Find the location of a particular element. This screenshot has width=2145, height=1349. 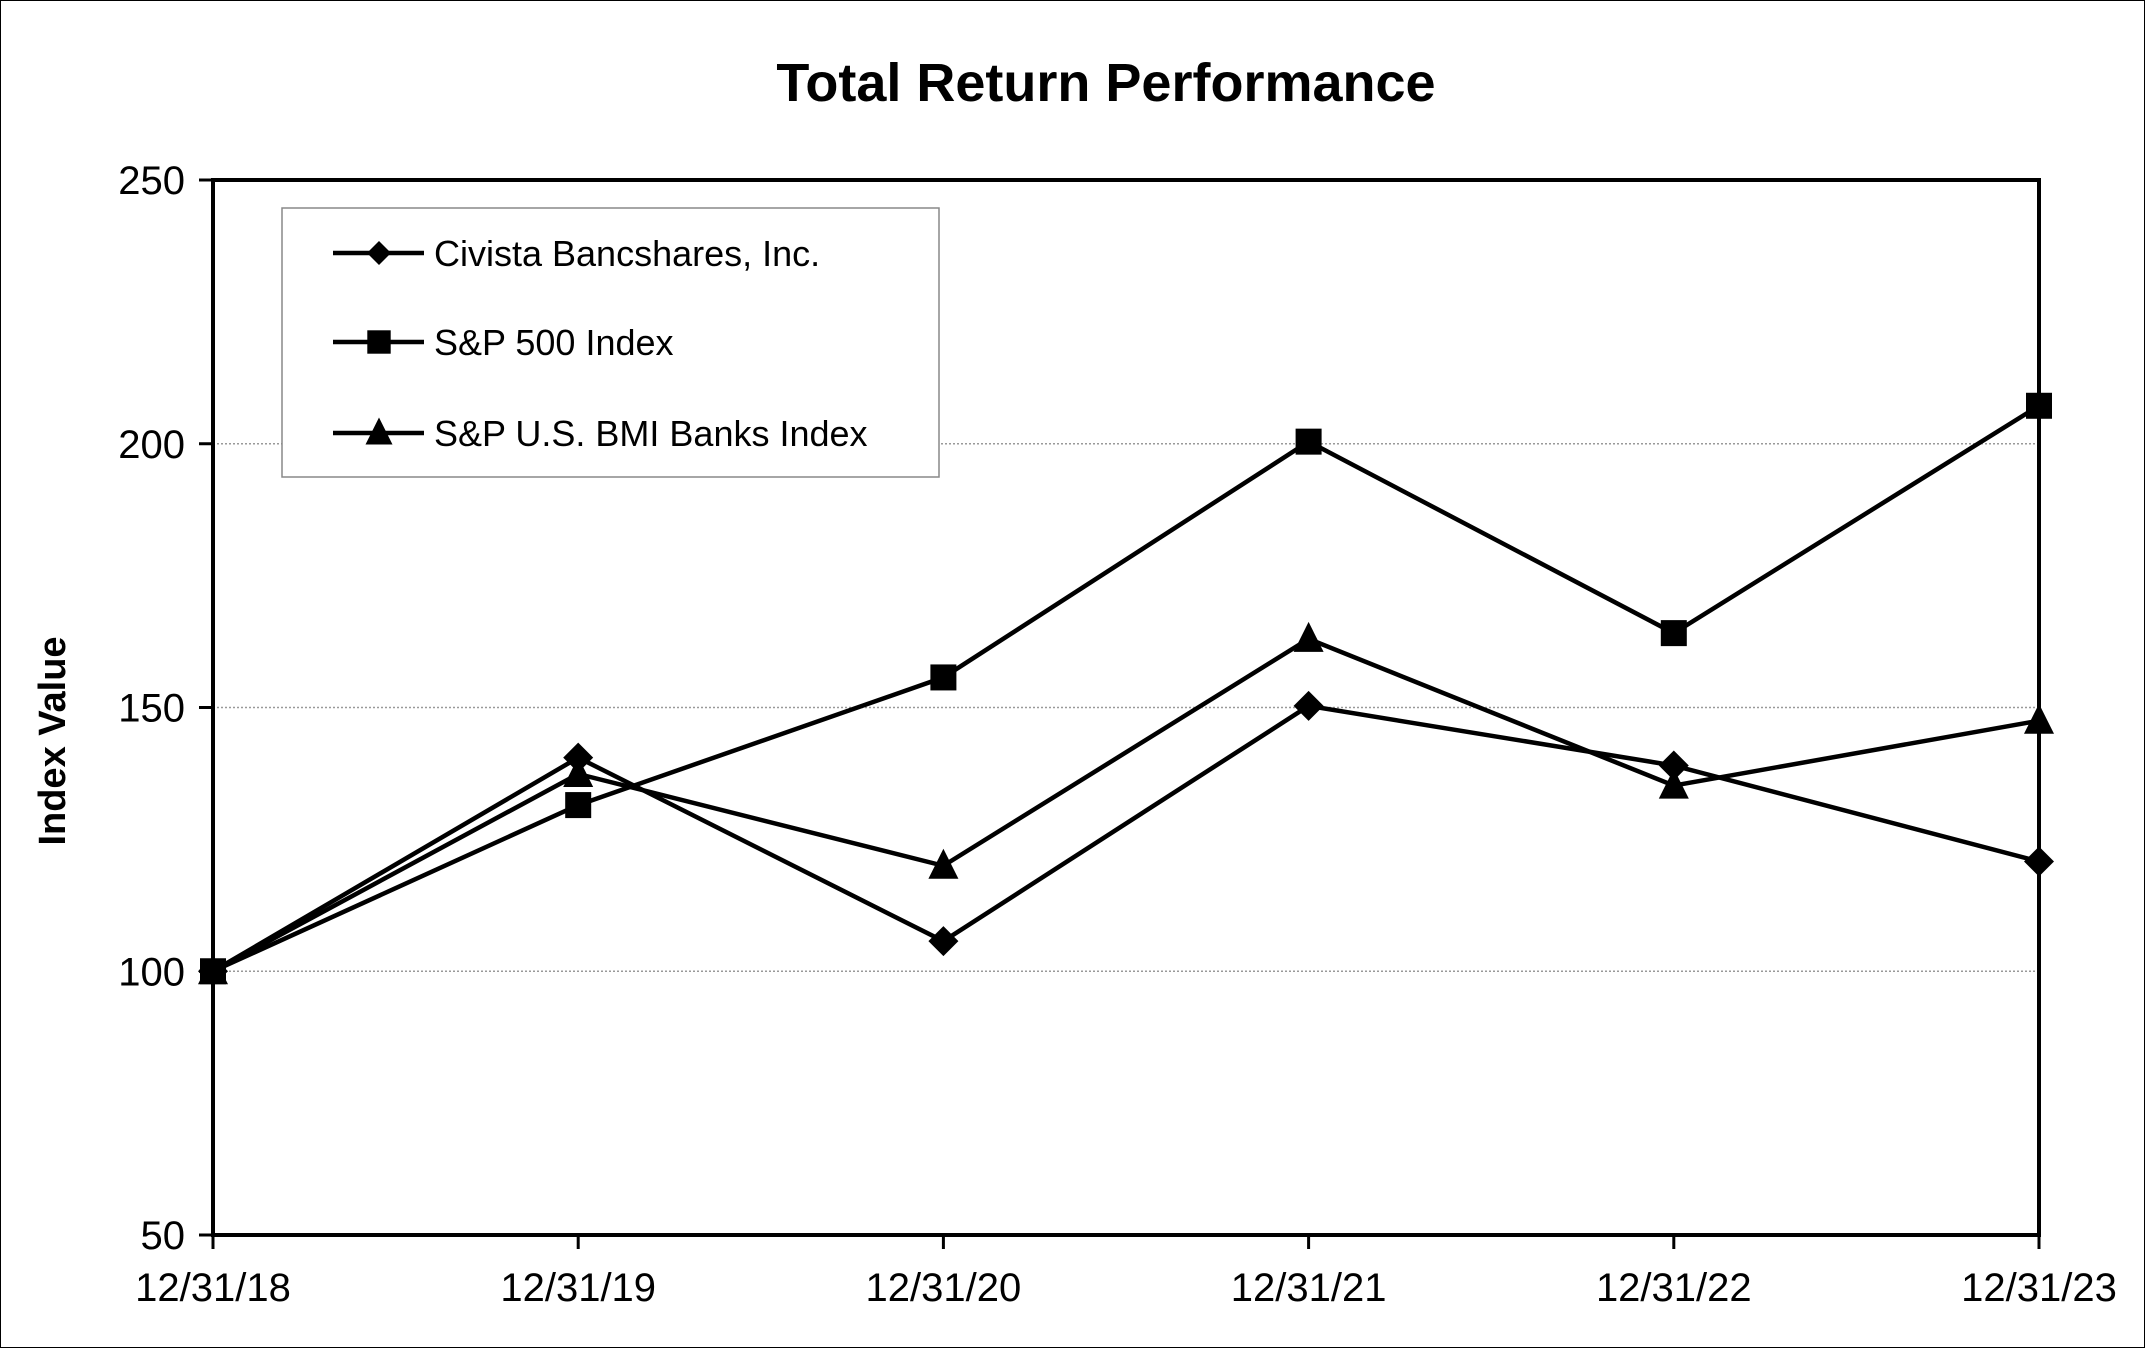

x-tick-label: 12/31/19 is located at coordinates (578, 1288).